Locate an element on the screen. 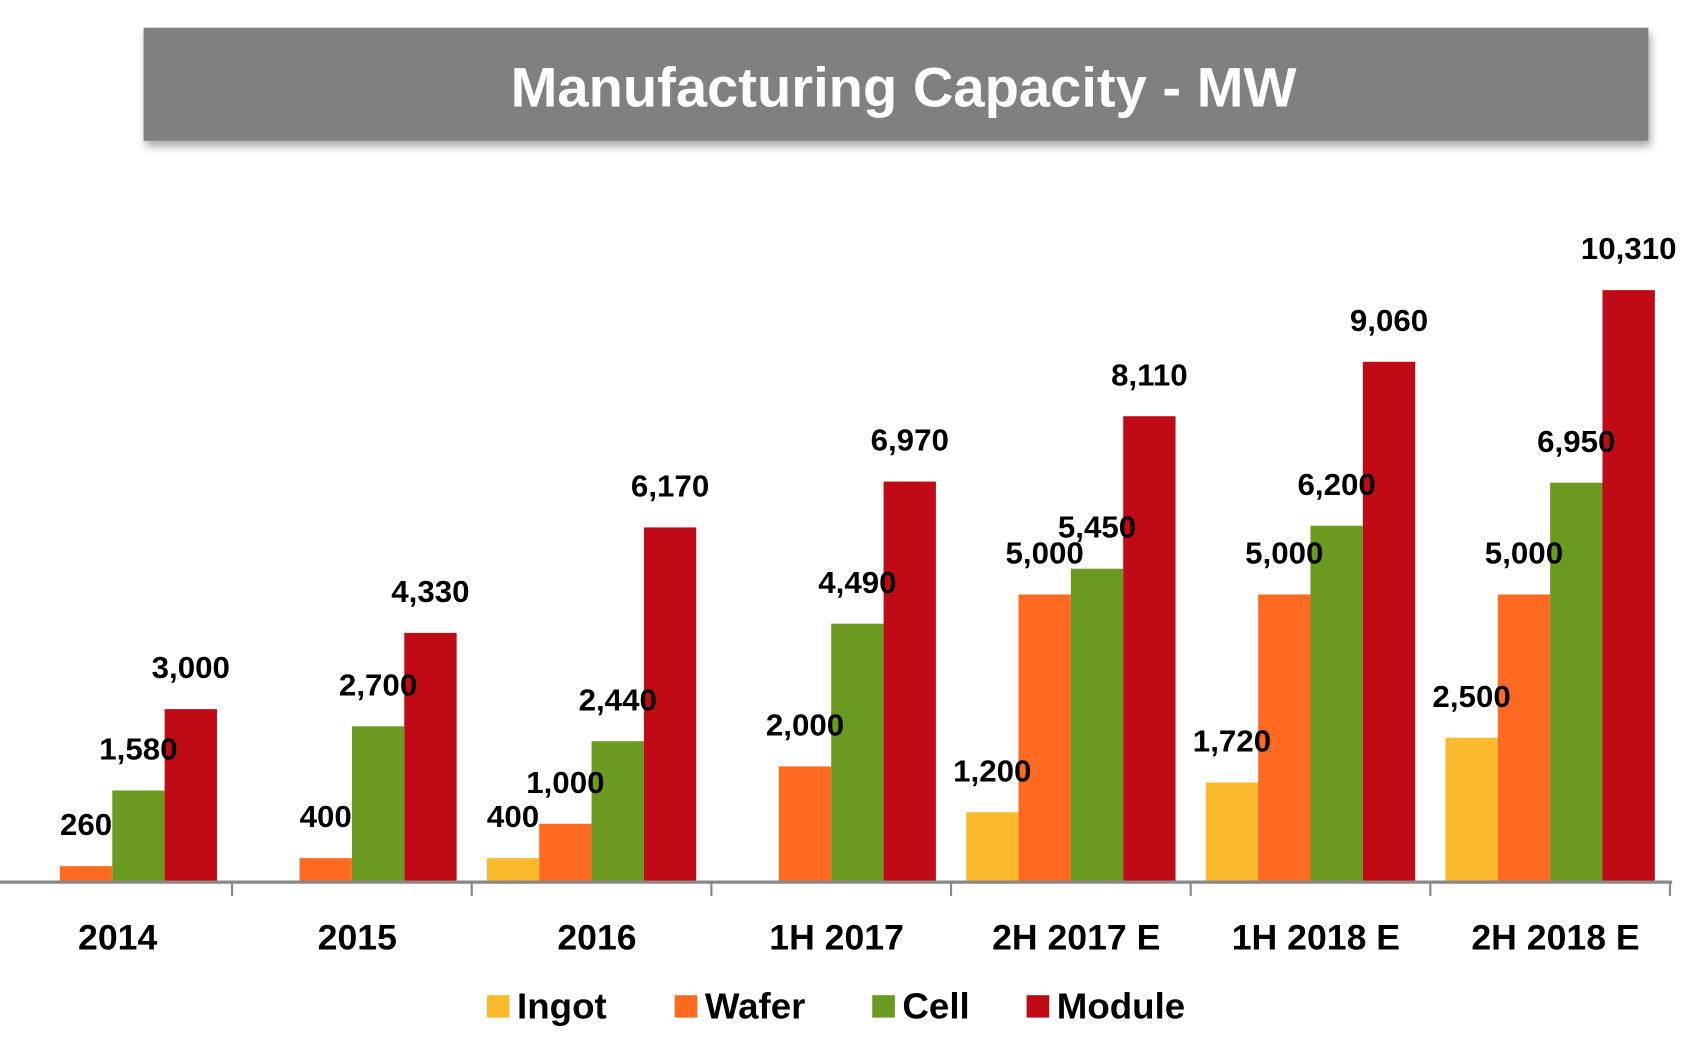  data-label: 6,970 is located at coordinates (910, 440).